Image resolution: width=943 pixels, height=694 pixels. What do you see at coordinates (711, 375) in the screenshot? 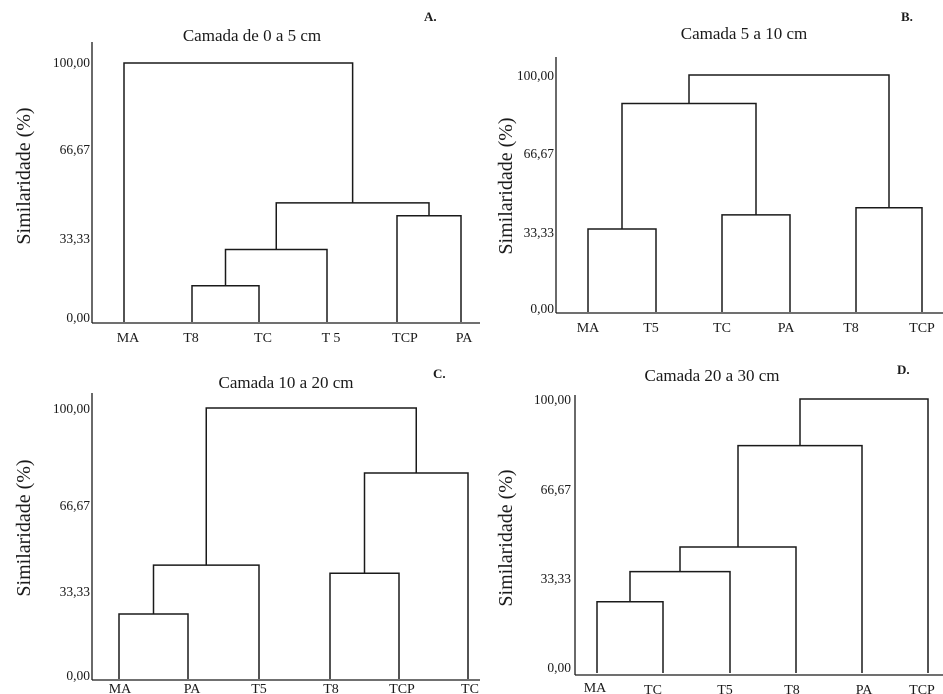
I see `panel-d-title: Camada 20 a 30 cm` at bounding box center [711, 375].